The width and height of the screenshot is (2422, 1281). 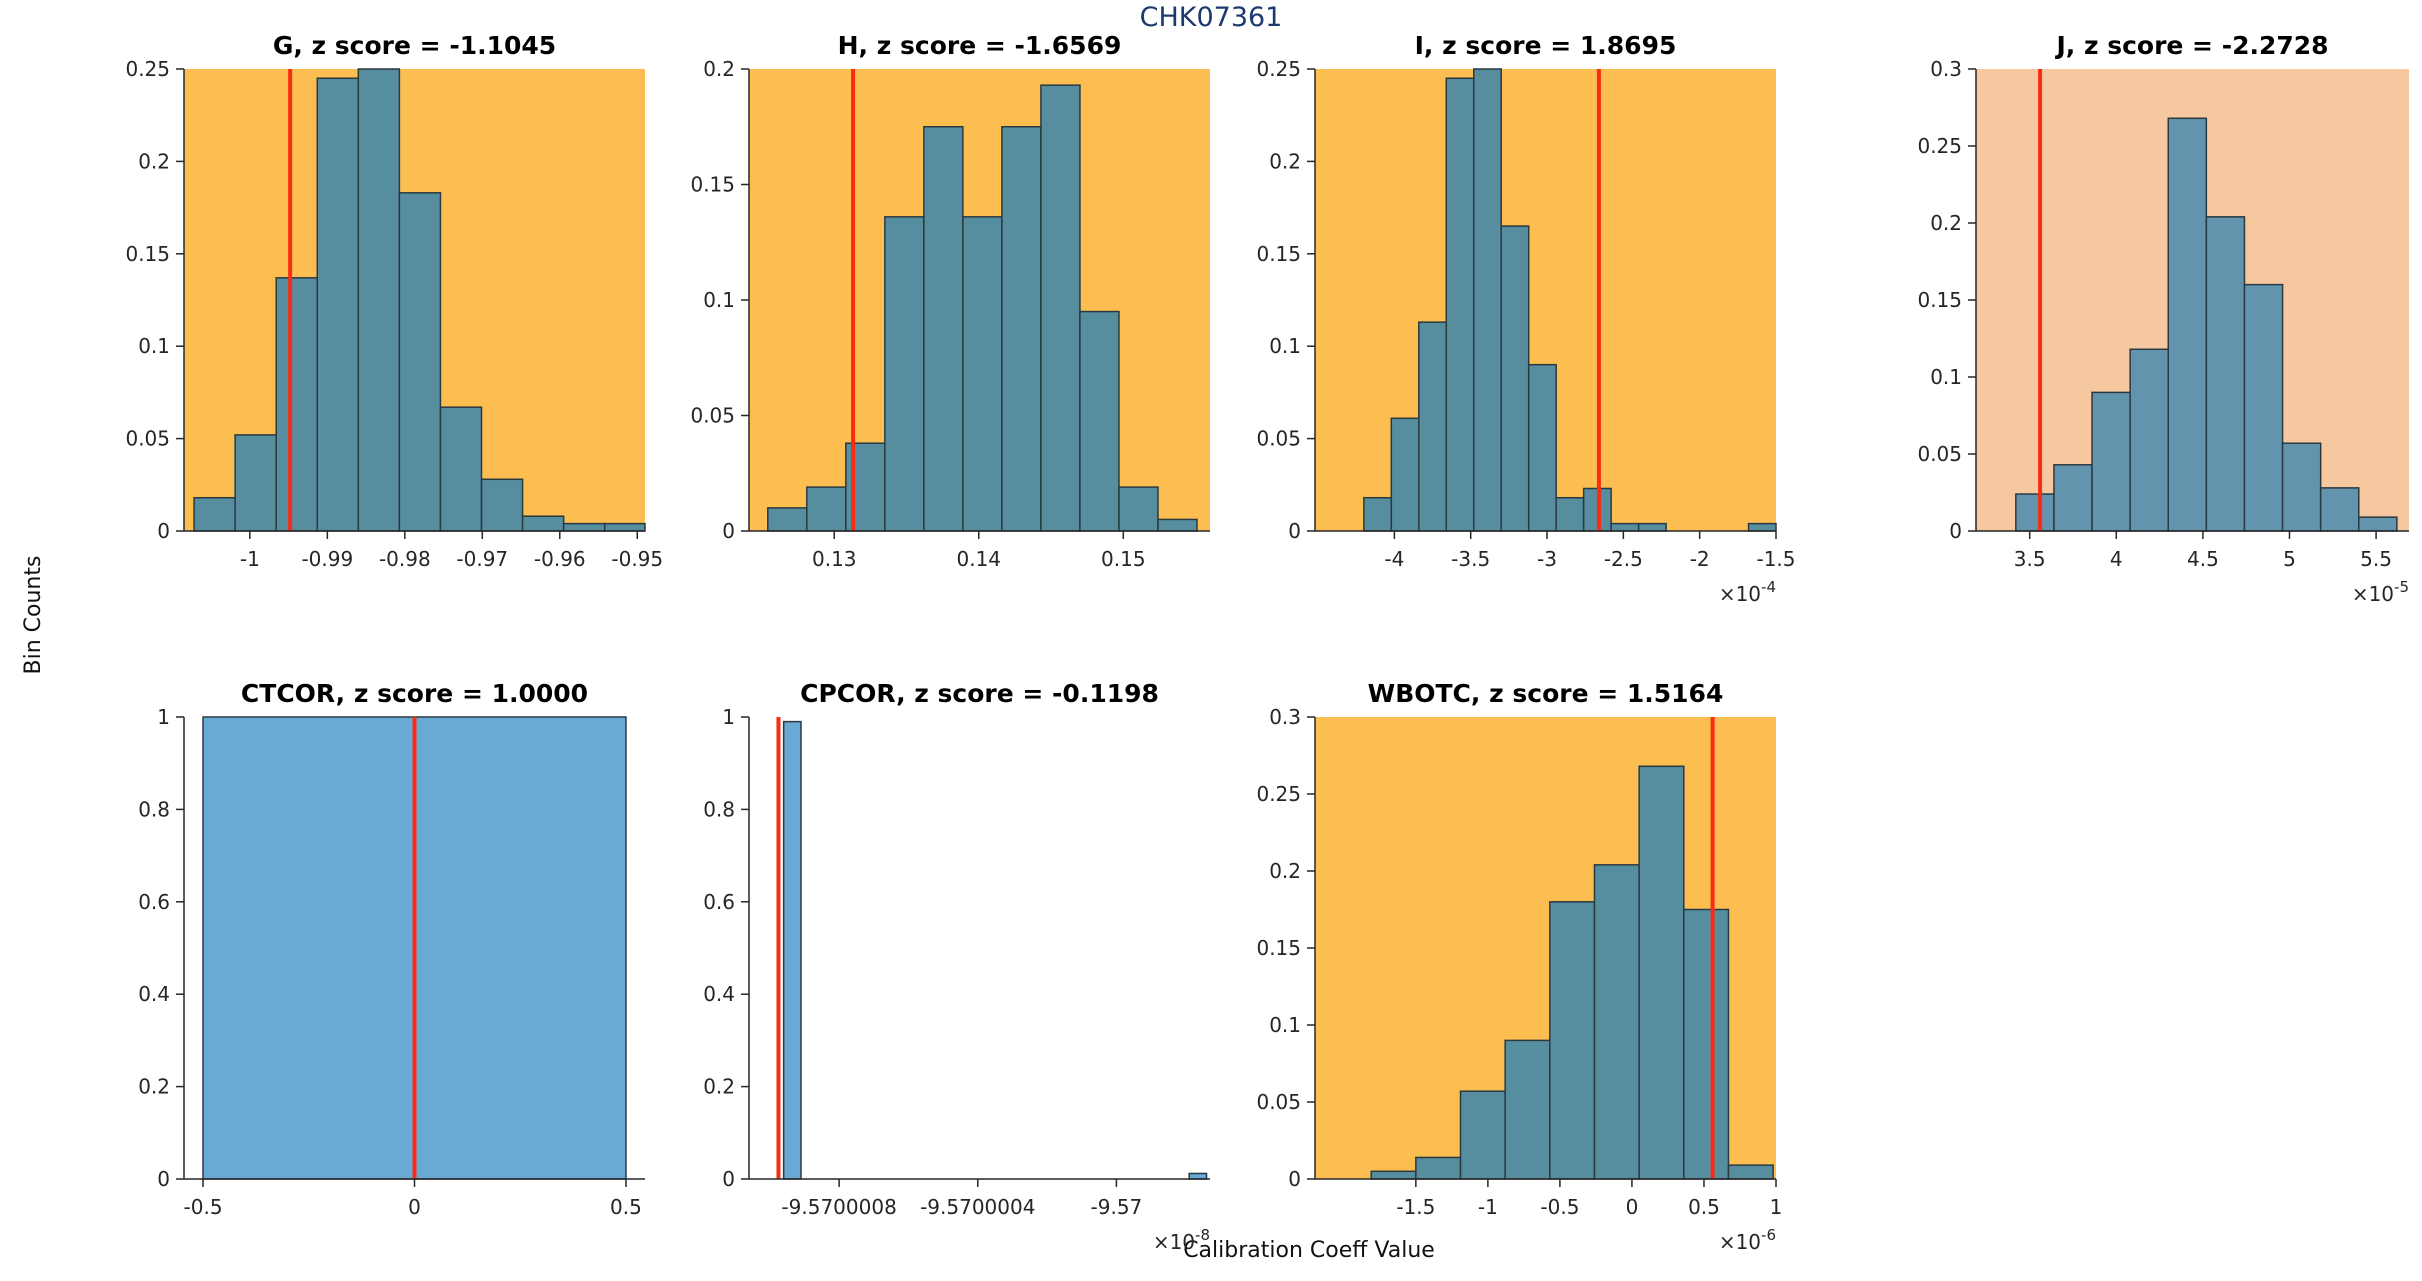 I want to click on x-tick-label: 4, so click(x=2116, y=559).